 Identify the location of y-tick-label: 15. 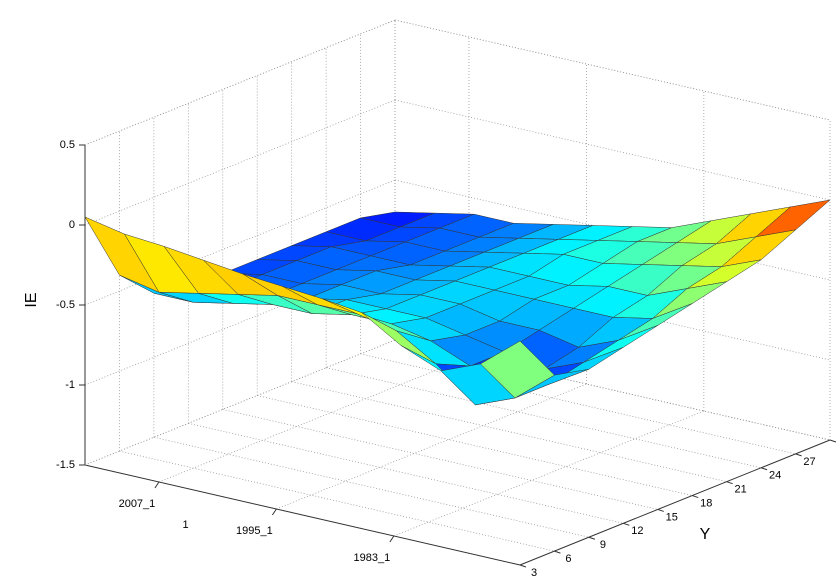
(672, 517).